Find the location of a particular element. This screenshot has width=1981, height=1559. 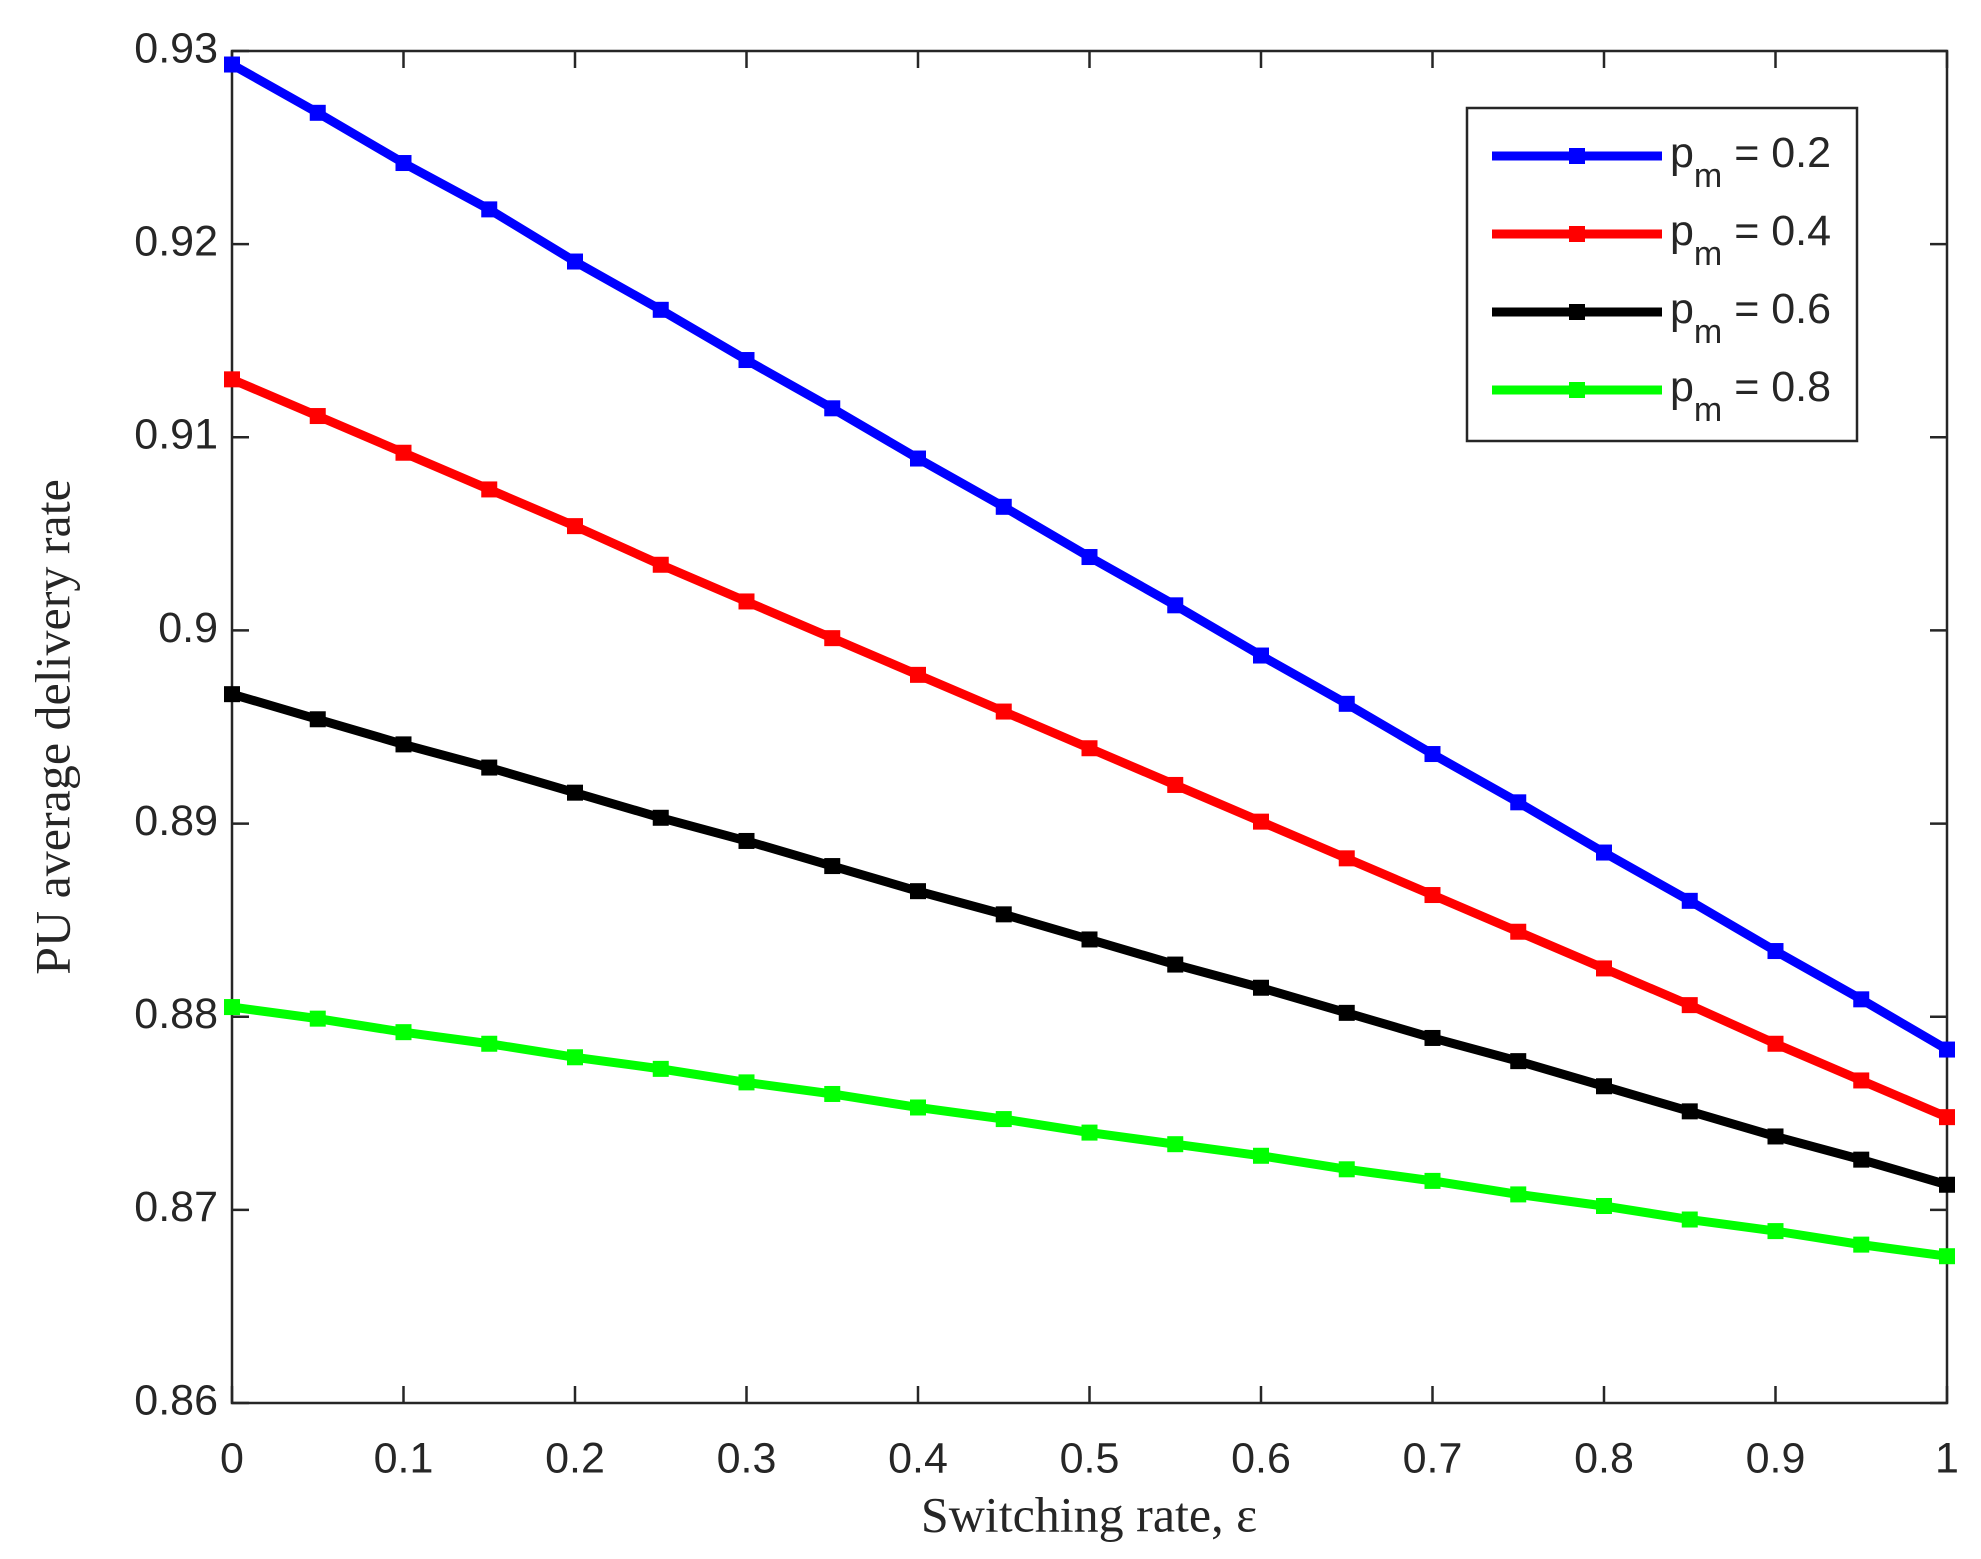

legend-label: pm = 0.2 is located at coordinates (1750, 162).